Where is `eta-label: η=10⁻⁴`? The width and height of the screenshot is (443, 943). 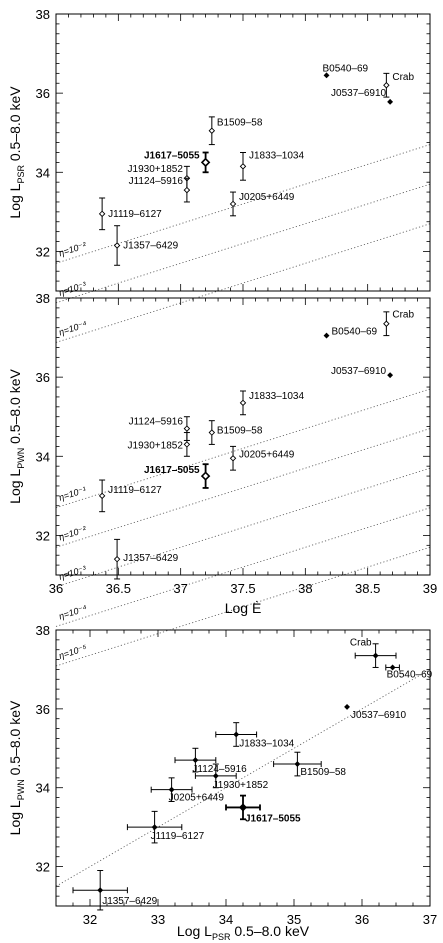
eta-label: η=10⁻⁴ is located at coordinates (73, 328).